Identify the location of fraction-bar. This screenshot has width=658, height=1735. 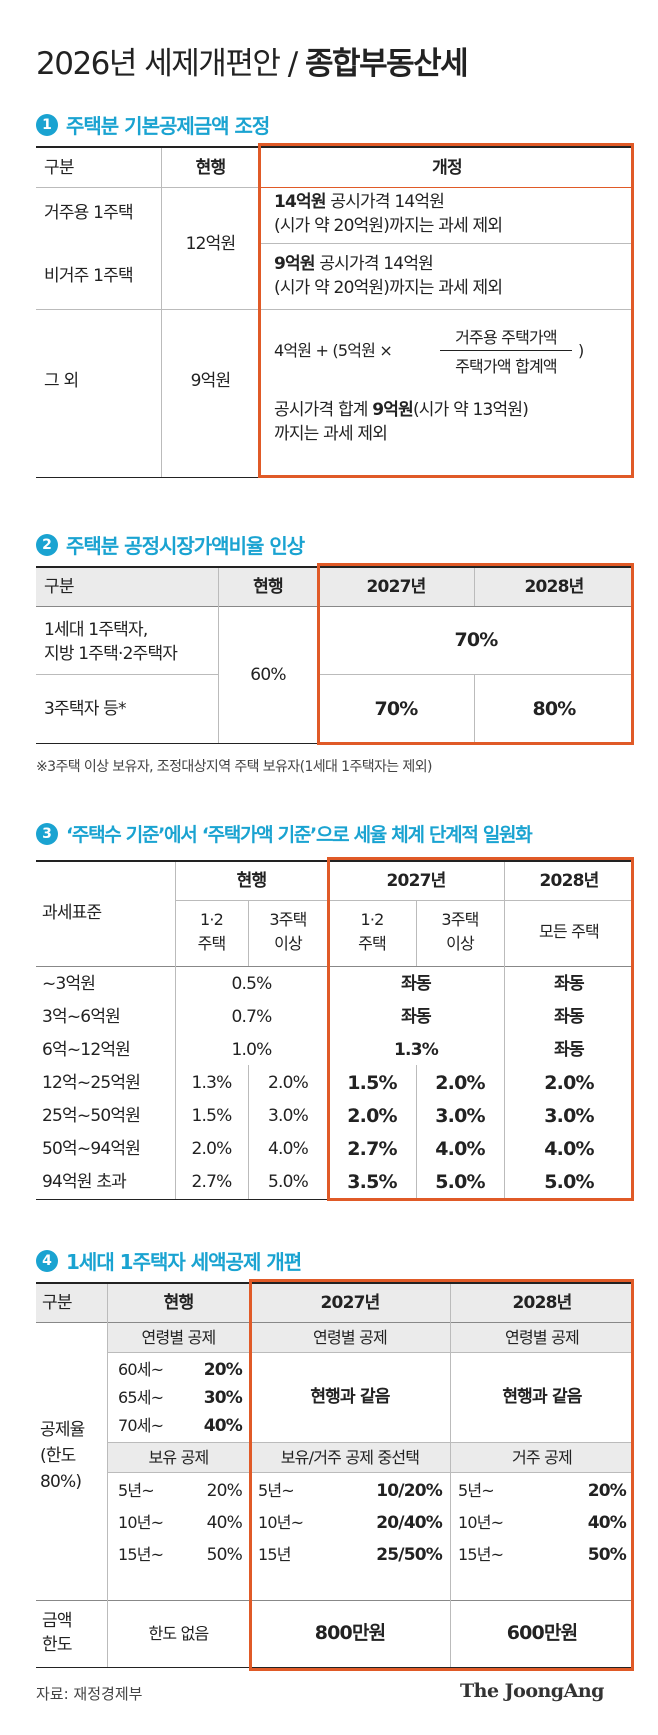
(506, 350).